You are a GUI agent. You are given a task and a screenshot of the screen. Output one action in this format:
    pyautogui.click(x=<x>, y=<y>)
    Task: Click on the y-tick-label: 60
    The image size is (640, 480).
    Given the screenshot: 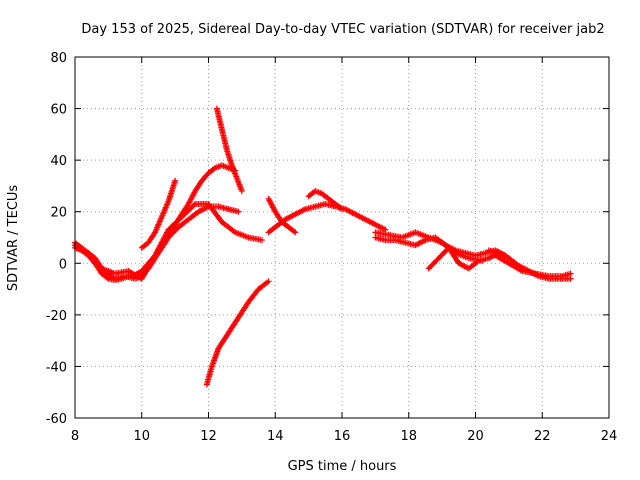 What is the action you would take?
    pyautogui.click(x=58, y=110)
    